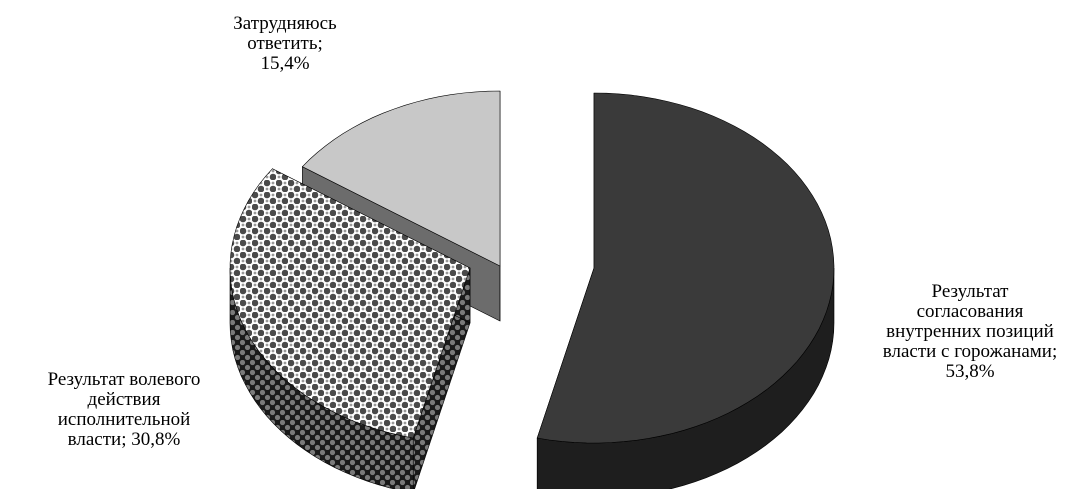 This screenshot has width=1092, height=489. Describe the element at coordinates (285, 63) in the screenshot. I see `slice-label-line: 15,4%` at that location.